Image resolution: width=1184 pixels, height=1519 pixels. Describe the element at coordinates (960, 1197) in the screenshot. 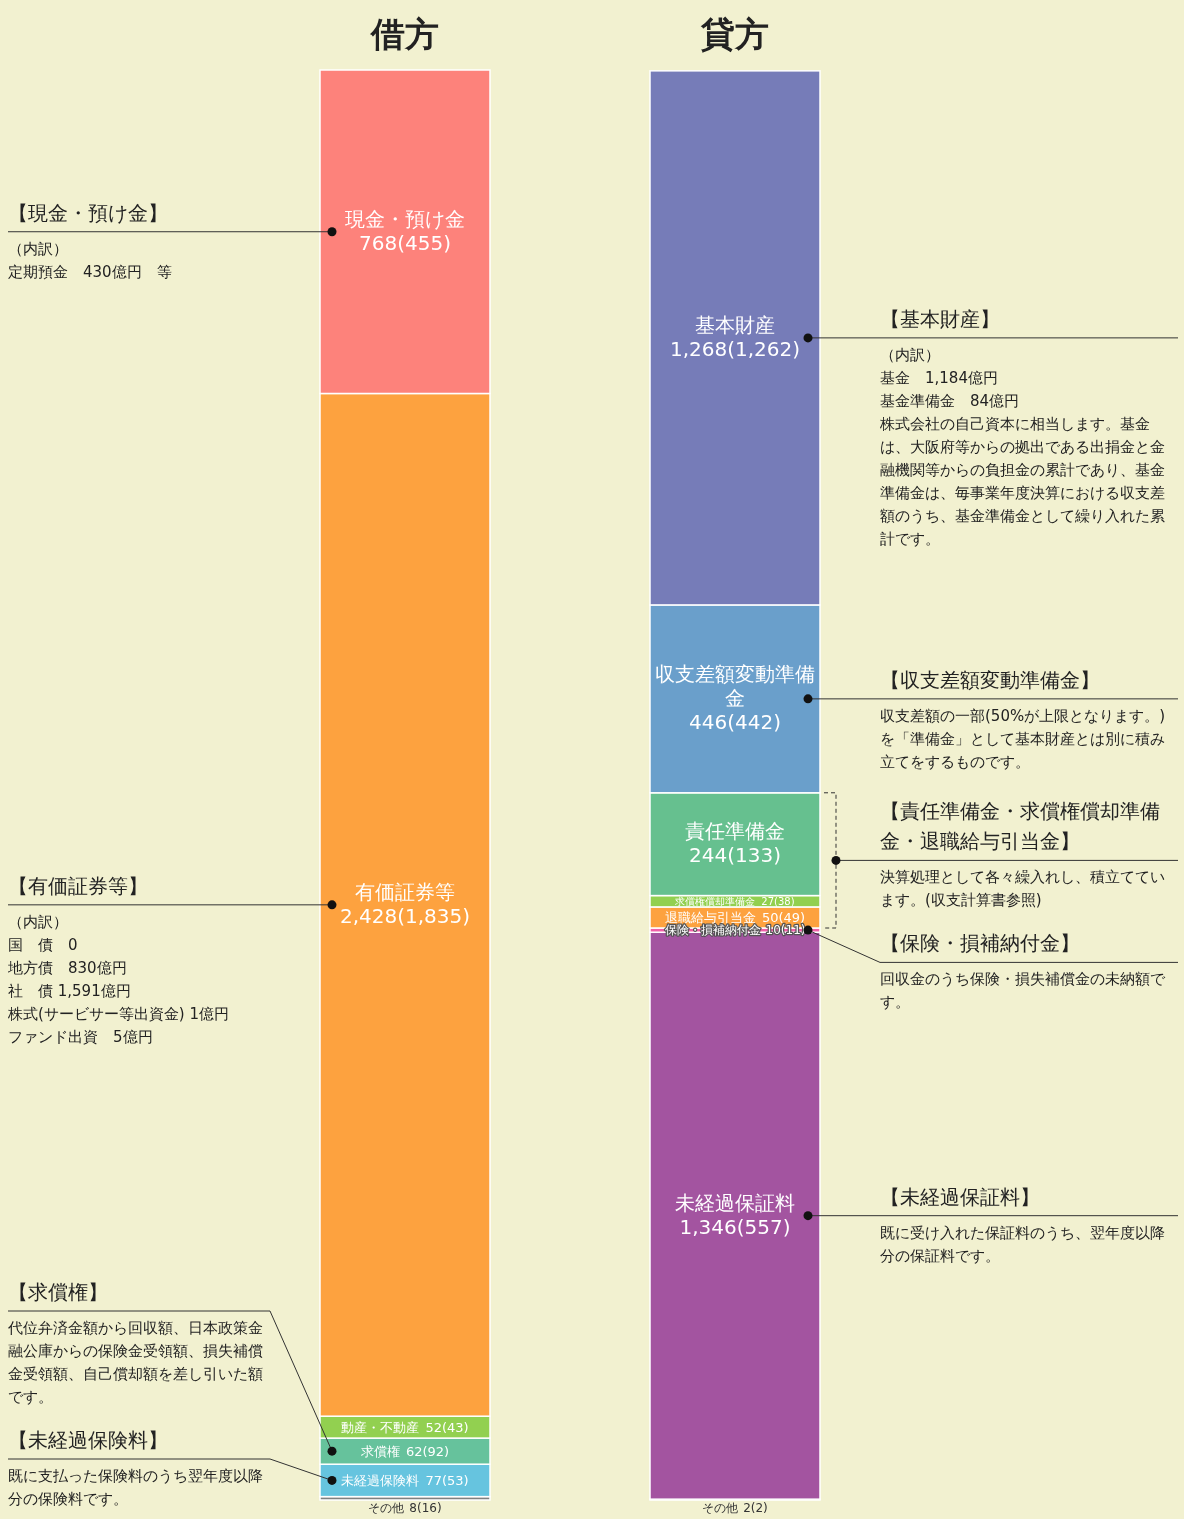

I see `annotation: 【未経過保証料】` at that location.